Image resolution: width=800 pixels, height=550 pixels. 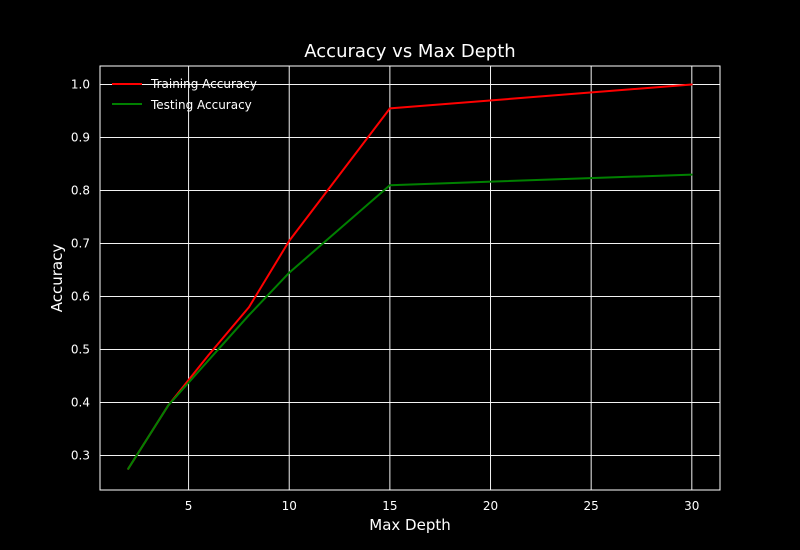 I want to click on x-axis-label: Max Depth, so click(x=409, y=525).